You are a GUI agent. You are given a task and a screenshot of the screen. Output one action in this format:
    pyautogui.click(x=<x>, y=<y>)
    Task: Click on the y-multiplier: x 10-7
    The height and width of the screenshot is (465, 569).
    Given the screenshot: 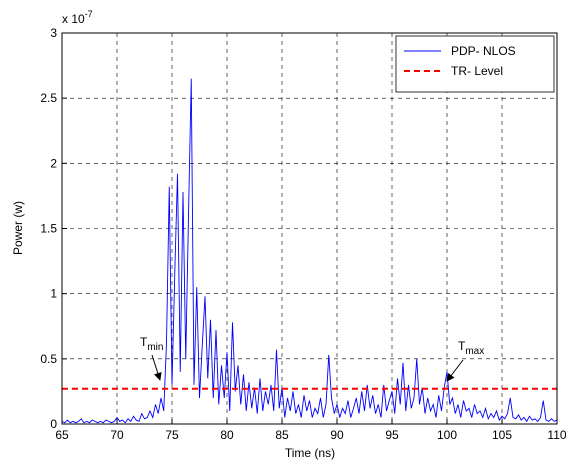 What is the action you would take?
    pyautogui.click(x=77, y=17)
    